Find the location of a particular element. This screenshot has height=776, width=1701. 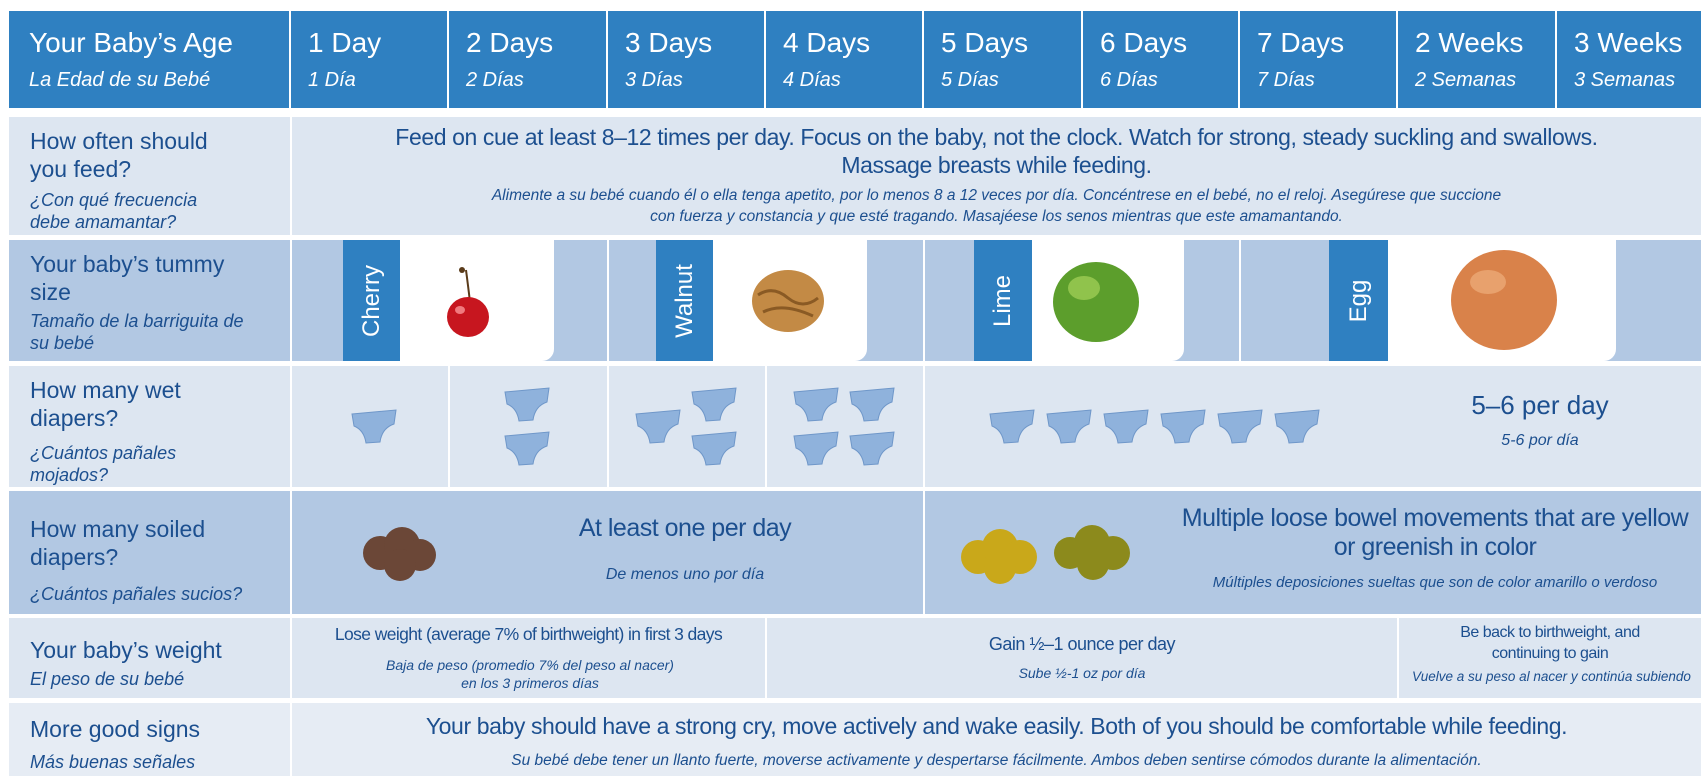

row-label: How many wet diapers? is located at coordinates (105, 404).